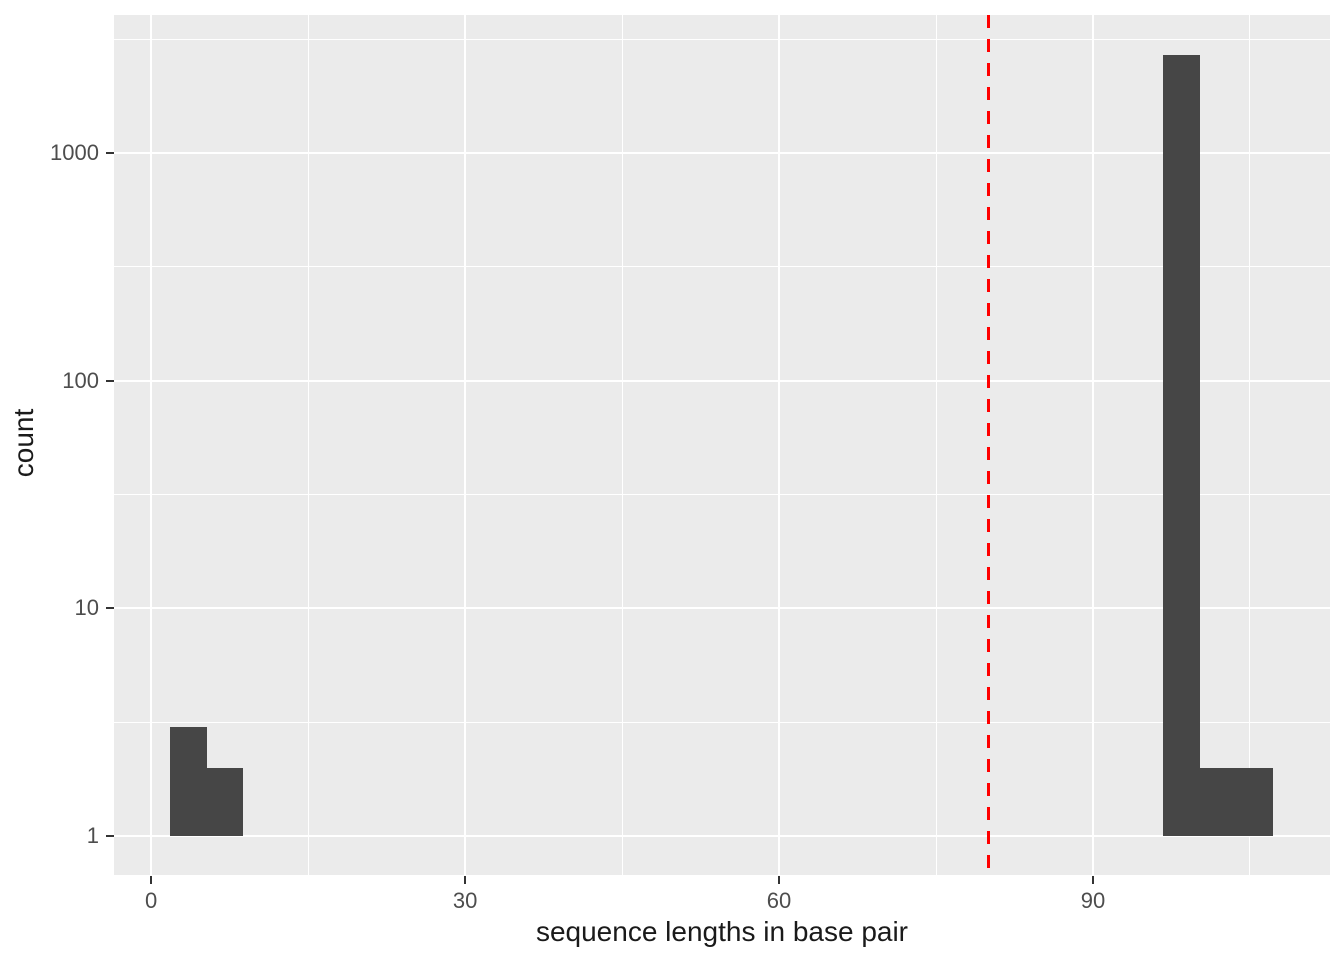 The height and width of the screenshot is (960, 1344). Describe the element at coordinates (92, 836) in the screenshot. I see `y-tick-label: 1` at that location.